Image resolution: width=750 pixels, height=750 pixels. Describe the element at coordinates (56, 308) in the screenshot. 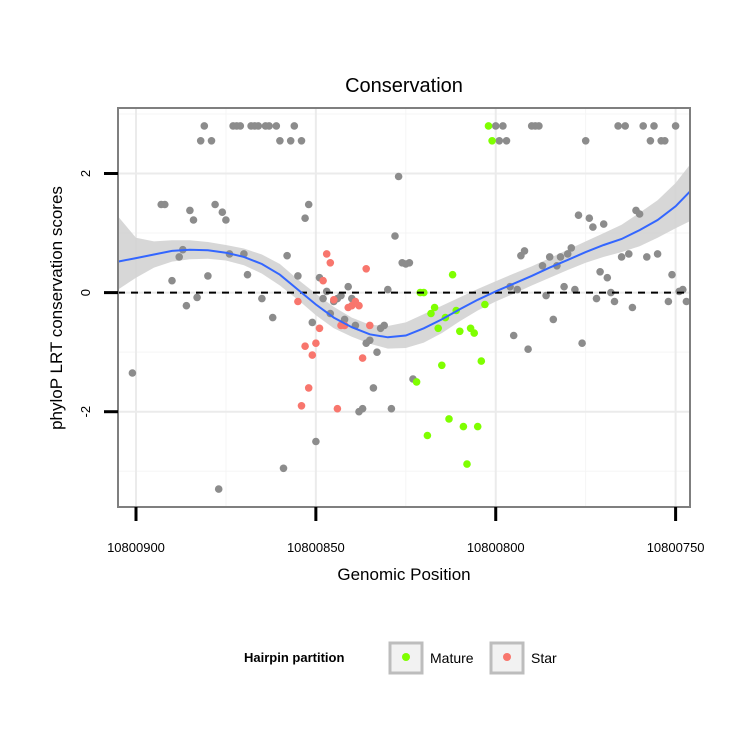

I see `y-axis-title: phyloP LRT conservation scores` at that location.